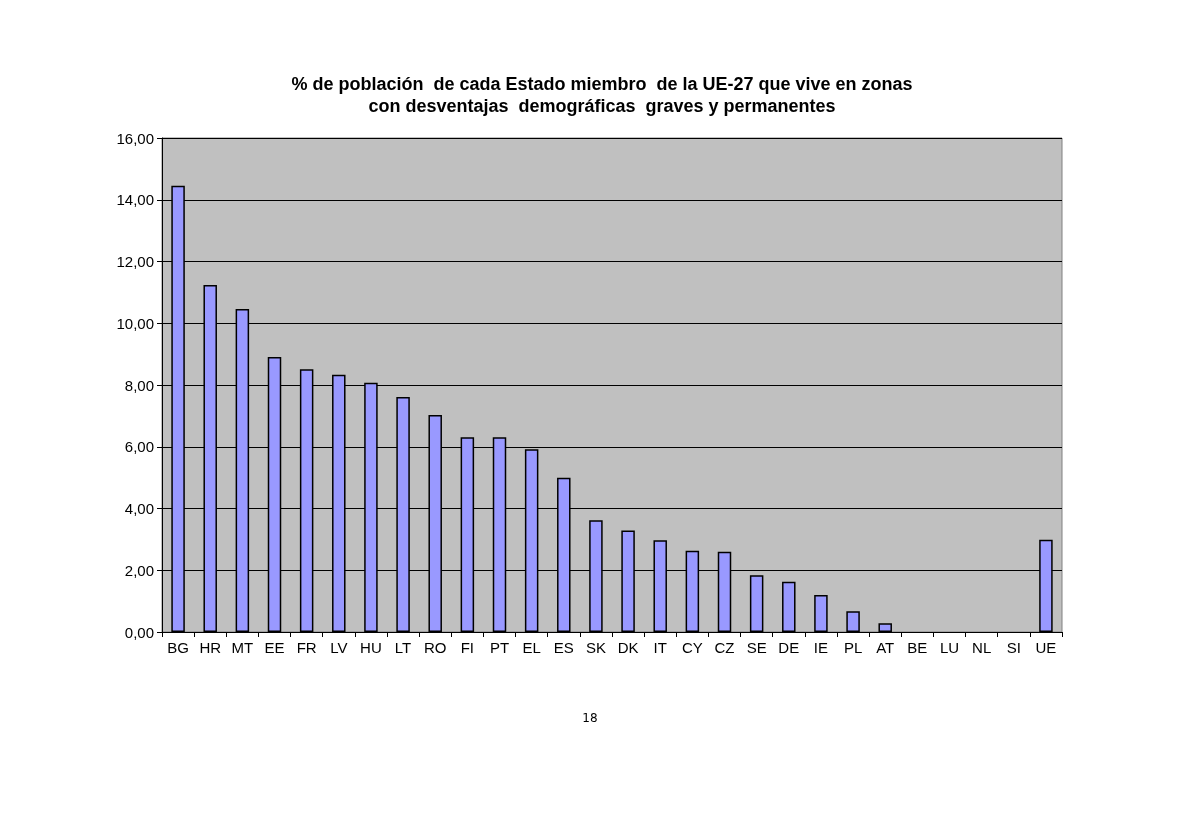  What do you see at coordinates (210, 647) in the screenshot?
I see `x-tick-label: HR` at bounding box center [210, 647].